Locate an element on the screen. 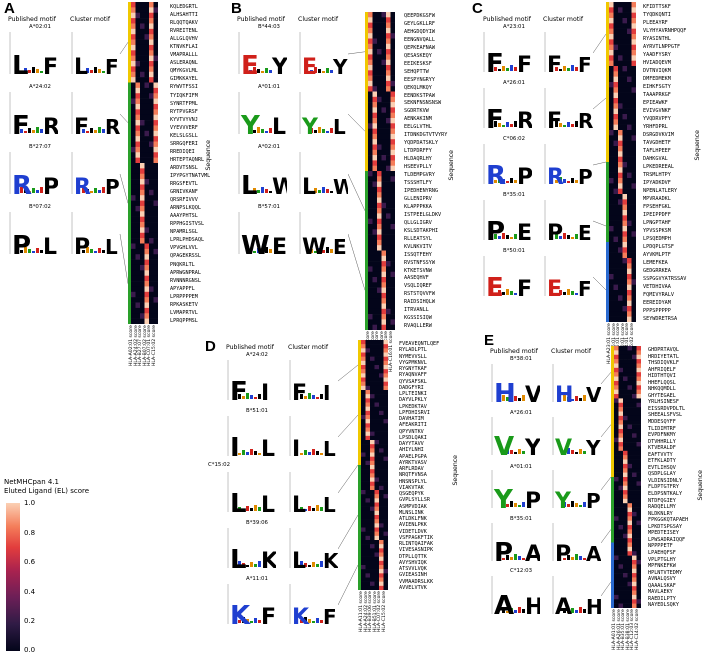 The image size is (706, 658). colorbar-title-line1: NetMHCpan 4.1 is located at coordinates (32, 482).